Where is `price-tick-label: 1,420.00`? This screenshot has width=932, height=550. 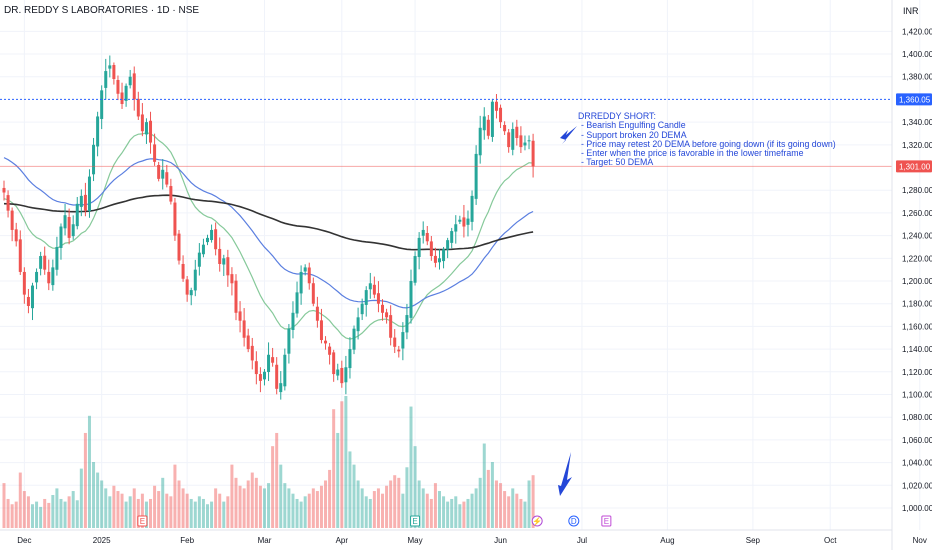 price-tick-label: 1,420.00 is located at coordinates (917, 31).